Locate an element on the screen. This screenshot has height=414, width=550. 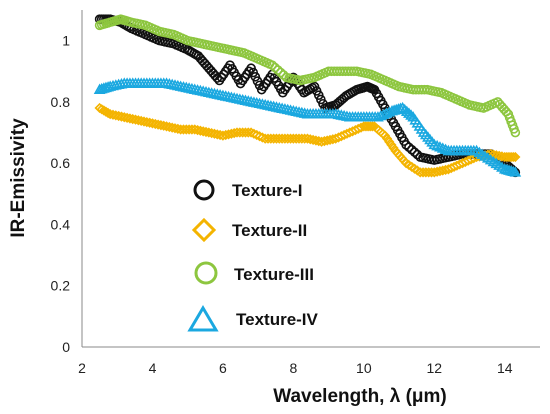
legend-label-texture-iii: Texture-III is located at coordinates (274, 274).